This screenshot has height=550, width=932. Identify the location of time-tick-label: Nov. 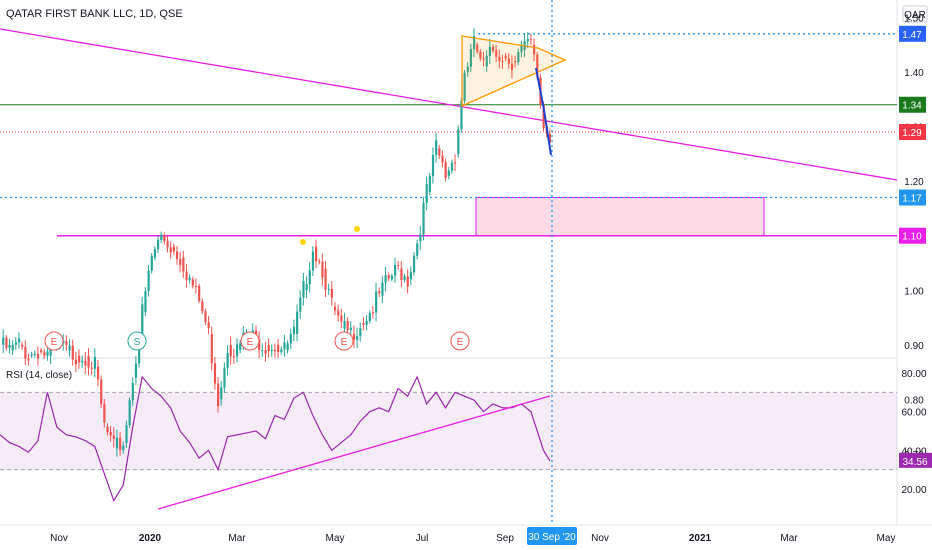
(600, 538).